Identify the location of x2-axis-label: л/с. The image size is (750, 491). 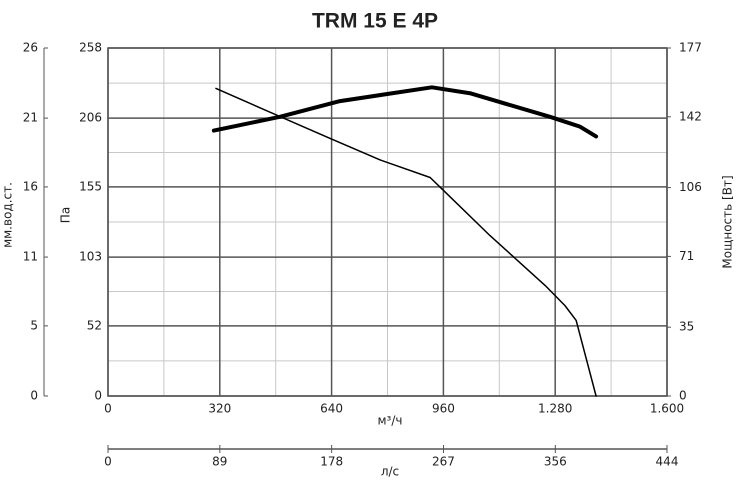
(390, 472).